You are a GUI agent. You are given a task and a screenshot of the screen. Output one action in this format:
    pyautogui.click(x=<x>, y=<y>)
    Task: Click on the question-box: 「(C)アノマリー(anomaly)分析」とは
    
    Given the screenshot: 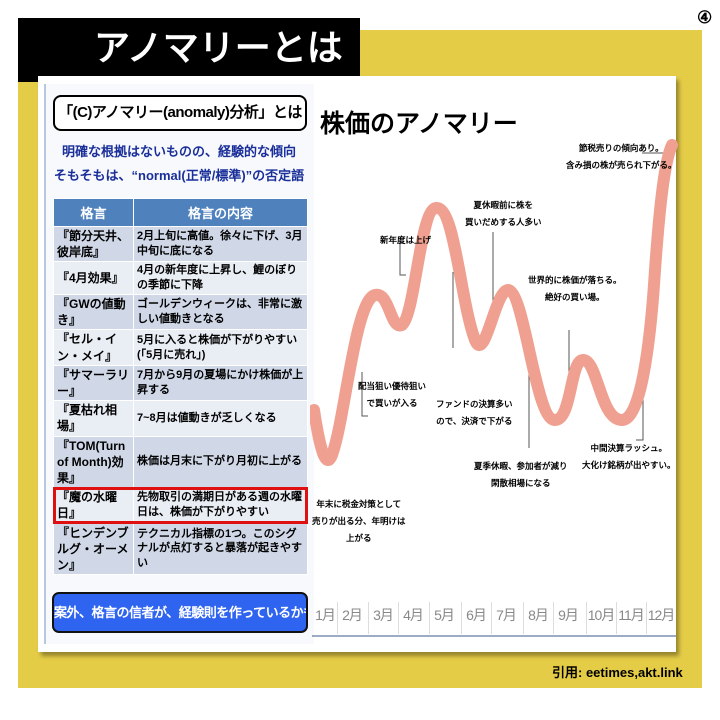 What is the action you would take?
    pyautogui.click(x=180, y=113)
    